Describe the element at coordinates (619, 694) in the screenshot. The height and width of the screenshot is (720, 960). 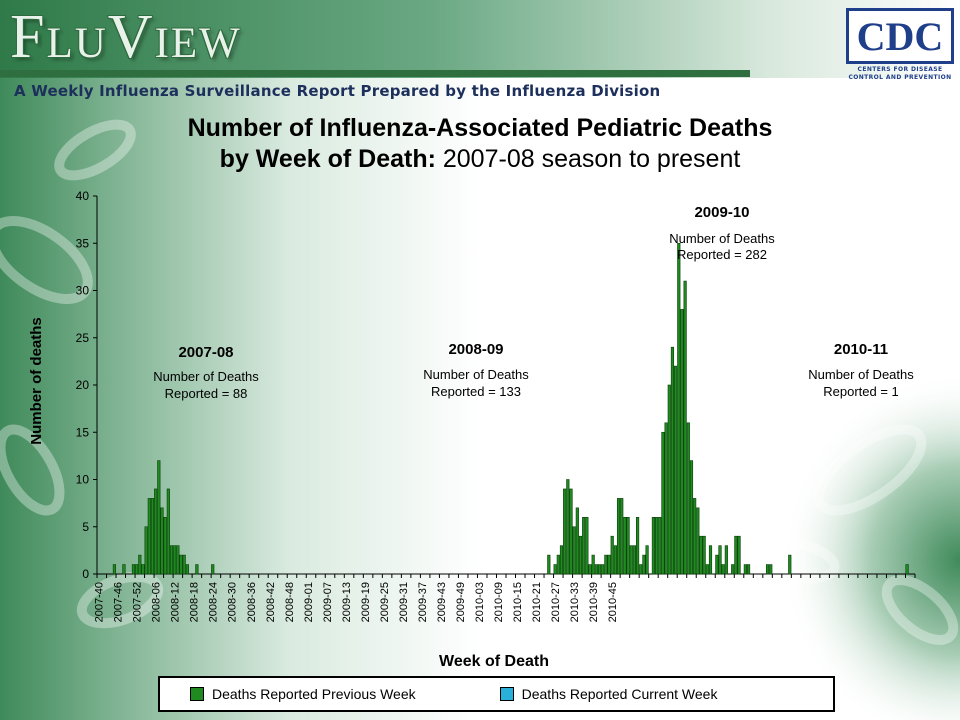
I see `legend-label-current-week: Deaths Reported Current Week` at that location.